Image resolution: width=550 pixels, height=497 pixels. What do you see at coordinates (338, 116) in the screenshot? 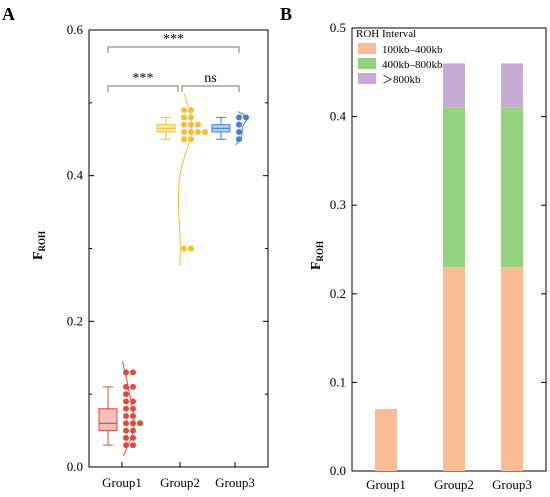
I see `panel-b-ytick-label: 0.4` at bounding box center [338, 116].